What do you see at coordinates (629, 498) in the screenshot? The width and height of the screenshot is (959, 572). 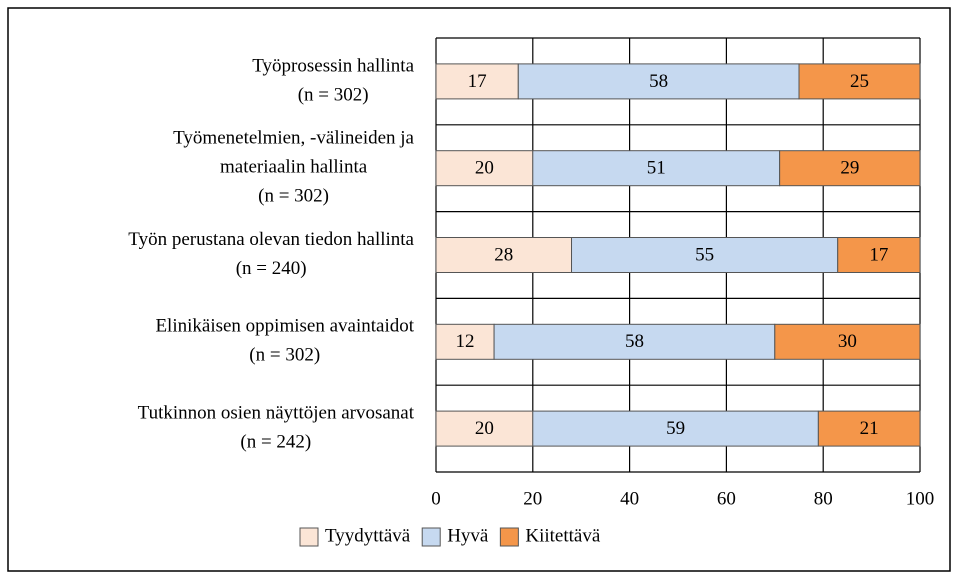 I see `x-tick-label: 40` at bounding box center [629, 498].